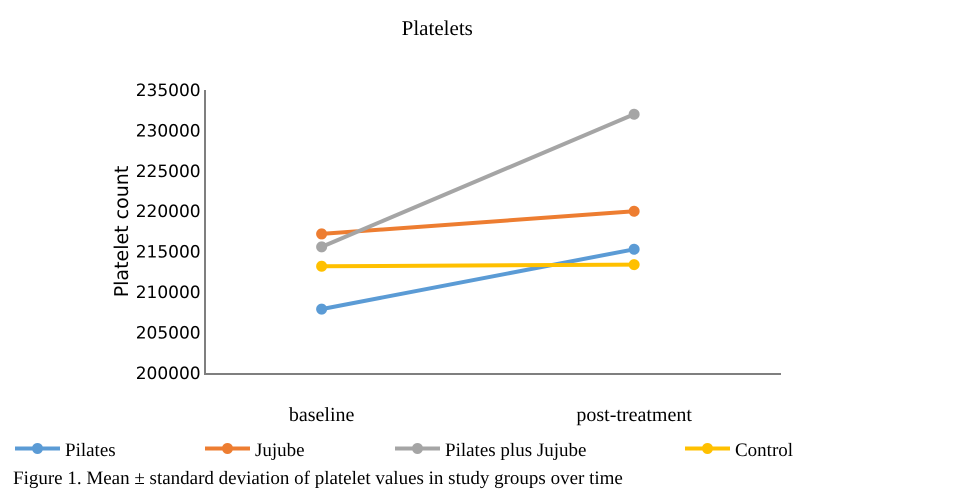 This screenshot has width=961, height=503. I want to click on y-tick-label: 225000, so click(168, 172).